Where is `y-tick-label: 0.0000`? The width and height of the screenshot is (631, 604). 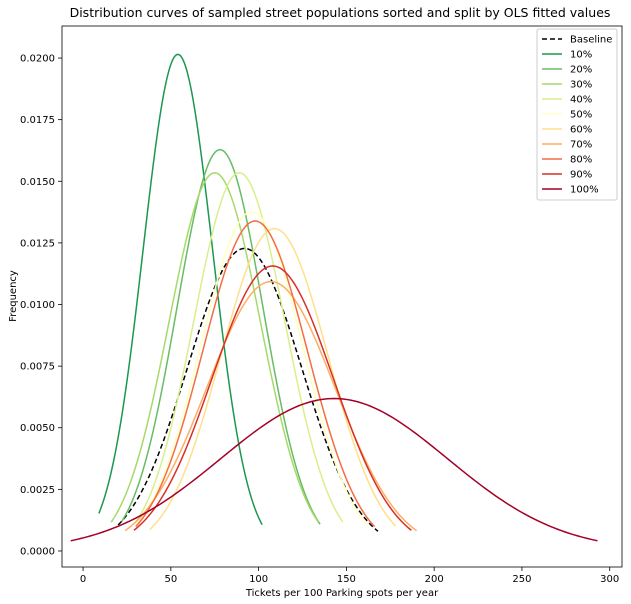 y-tick-label: 0.0000 is located at coordinates (37, 551).